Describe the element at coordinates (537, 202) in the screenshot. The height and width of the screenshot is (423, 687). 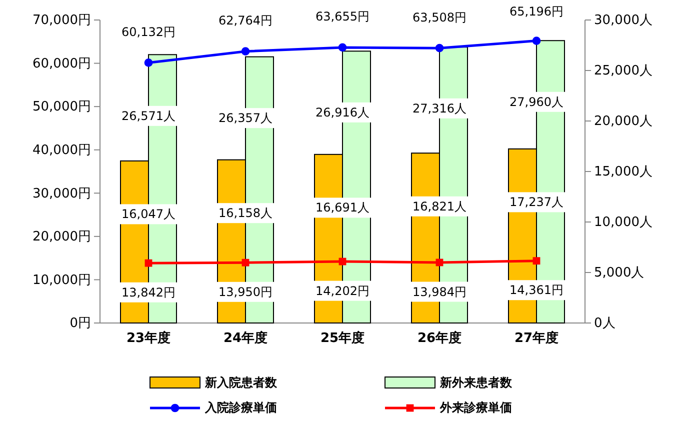
I see `data-label: 17,237人` at that location.